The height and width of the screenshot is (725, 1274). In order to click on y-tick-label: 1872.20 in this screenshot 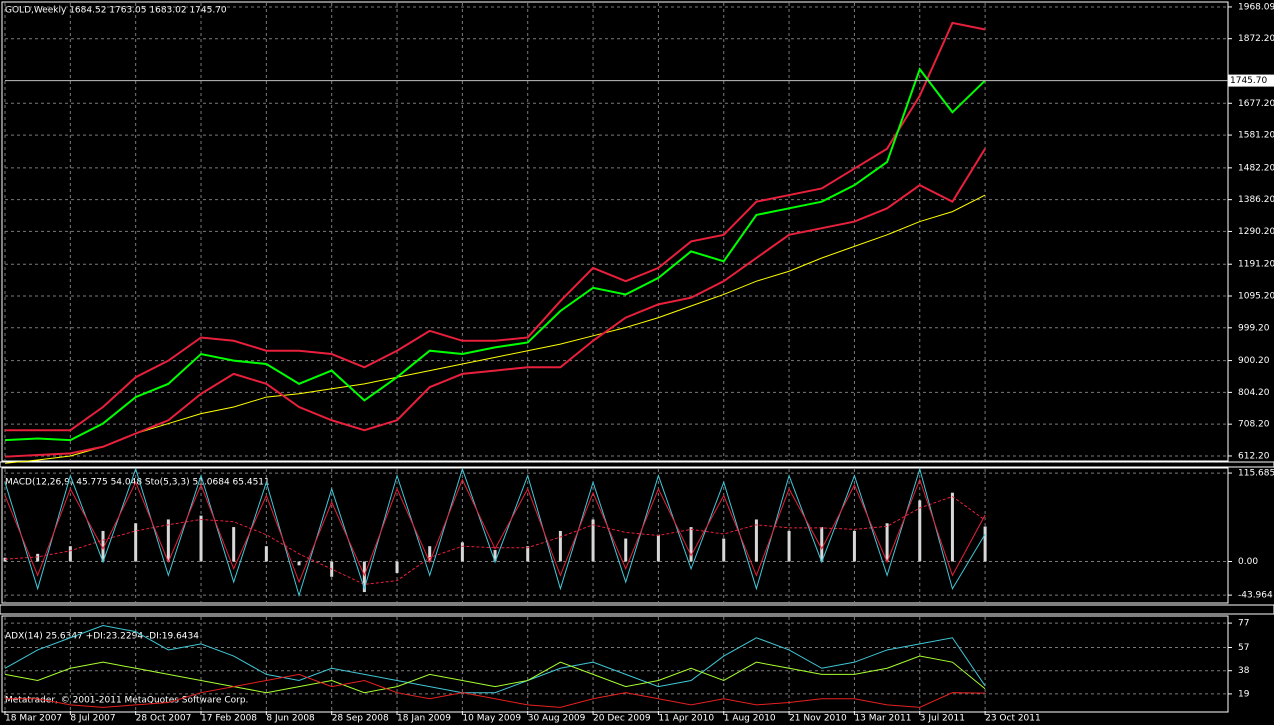, I will do `click(1256, 39)`.